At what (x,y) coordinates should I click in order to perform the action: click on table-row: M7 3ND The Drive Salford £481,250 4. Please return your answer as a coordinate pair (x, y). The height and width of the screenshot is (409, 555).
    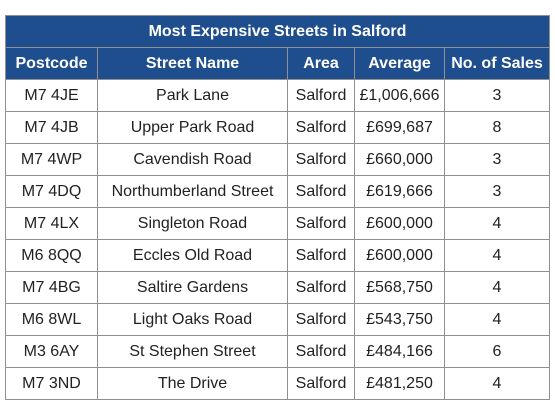
    Looking at the image, I should click on (277, 383).